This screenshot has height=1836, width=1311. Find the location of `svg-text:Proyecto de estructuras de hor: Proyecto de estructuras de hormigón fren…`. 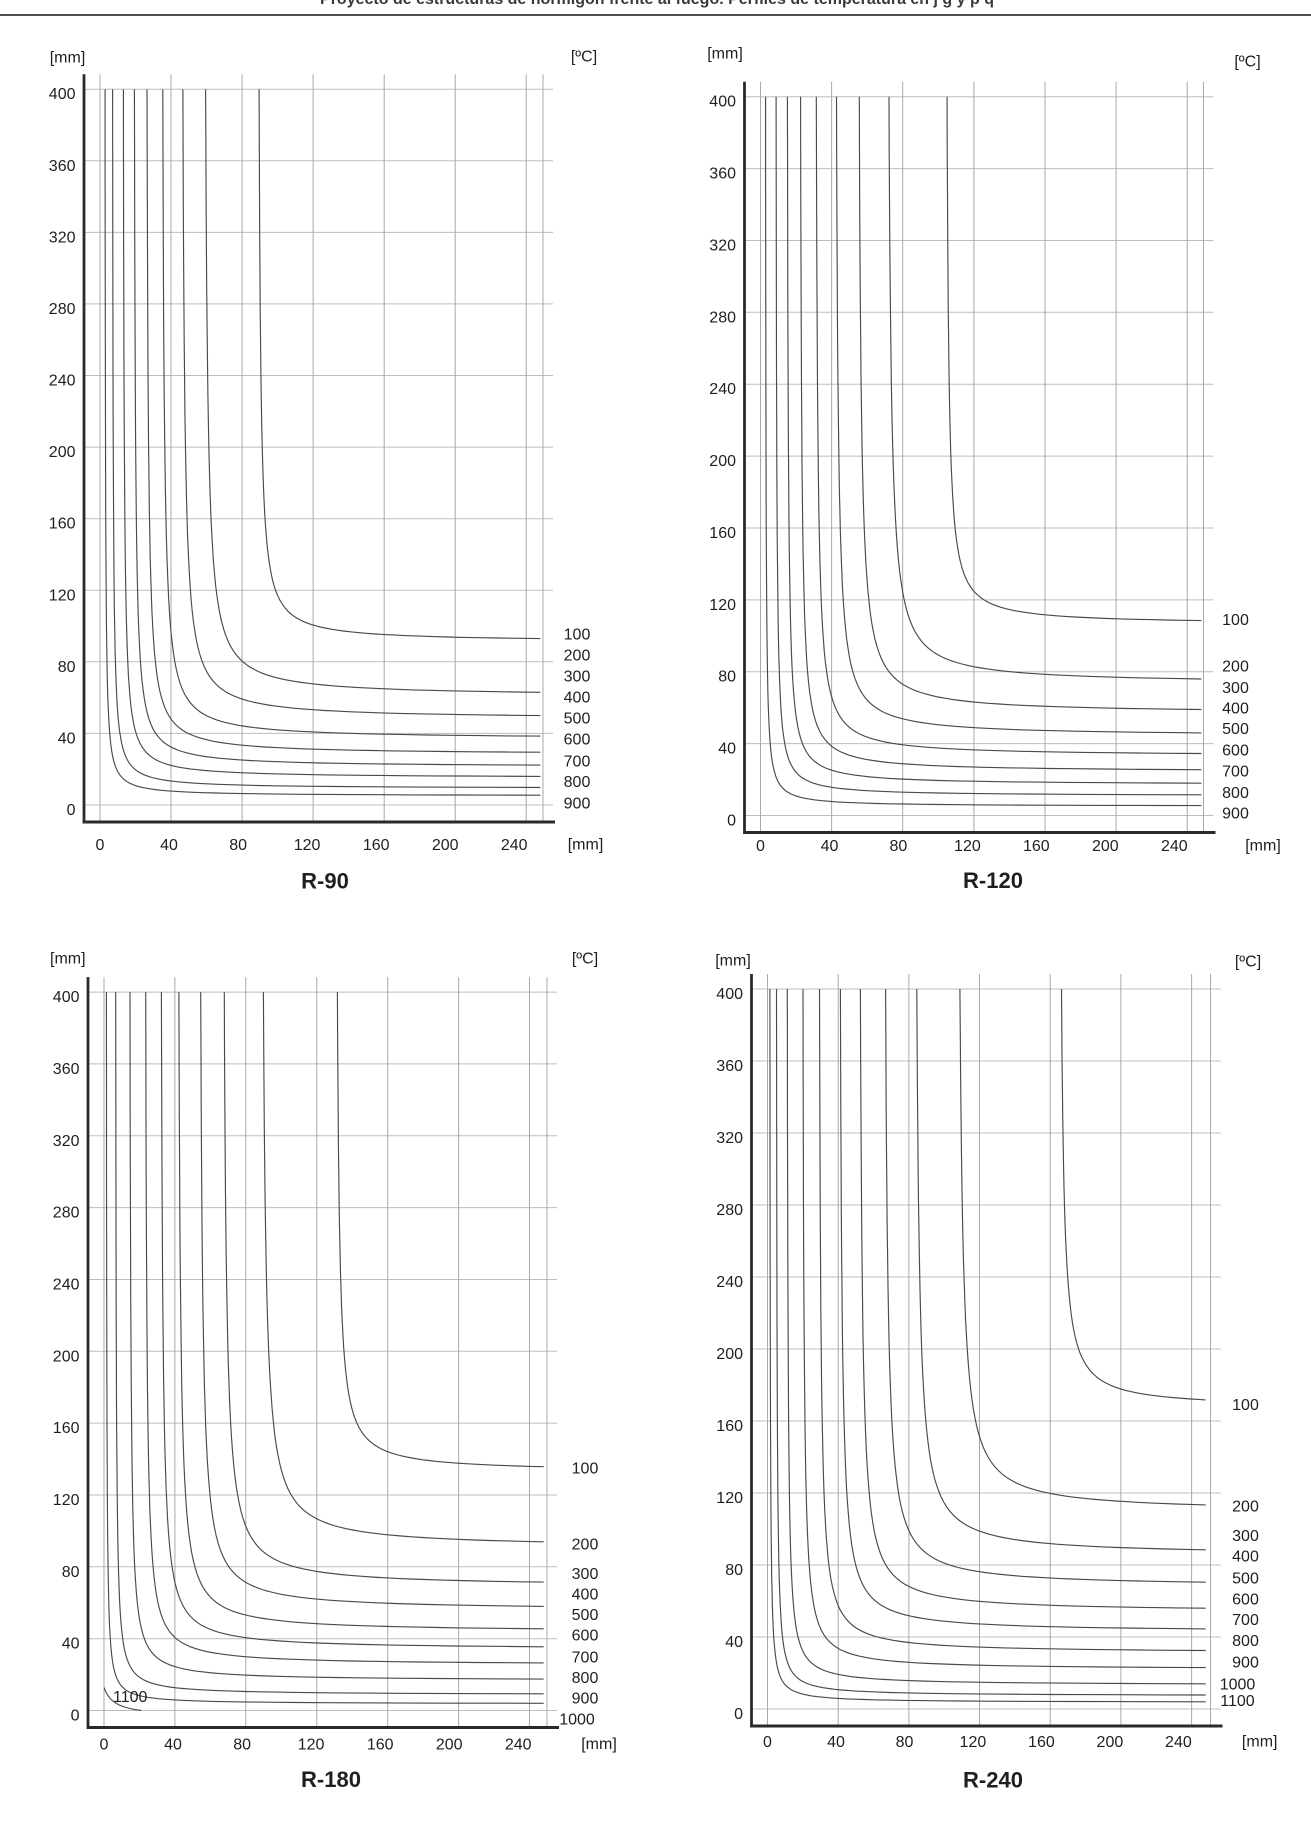

svg-text:Proyecto de estructuras de hor: Proyecto de estructuras de hormigón fren… is located at coordinates (657, 4).